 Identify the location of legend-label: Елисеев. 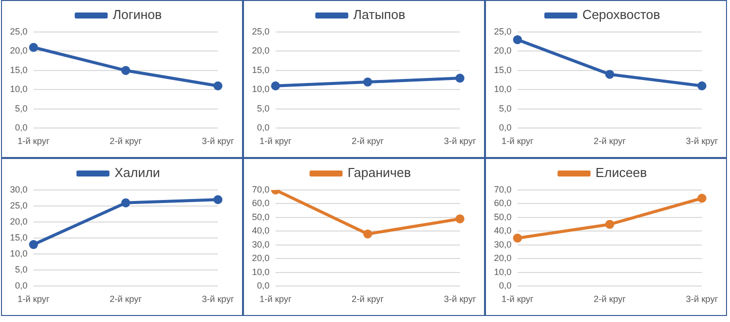
(622, 172).